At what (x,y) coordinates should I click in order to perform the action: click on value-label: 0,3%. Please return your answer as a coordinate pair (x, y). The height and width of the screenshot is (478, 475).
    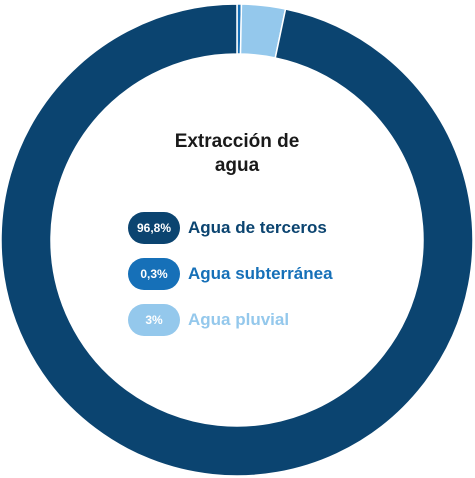
    Looking at the image, I should click on (154, 274).